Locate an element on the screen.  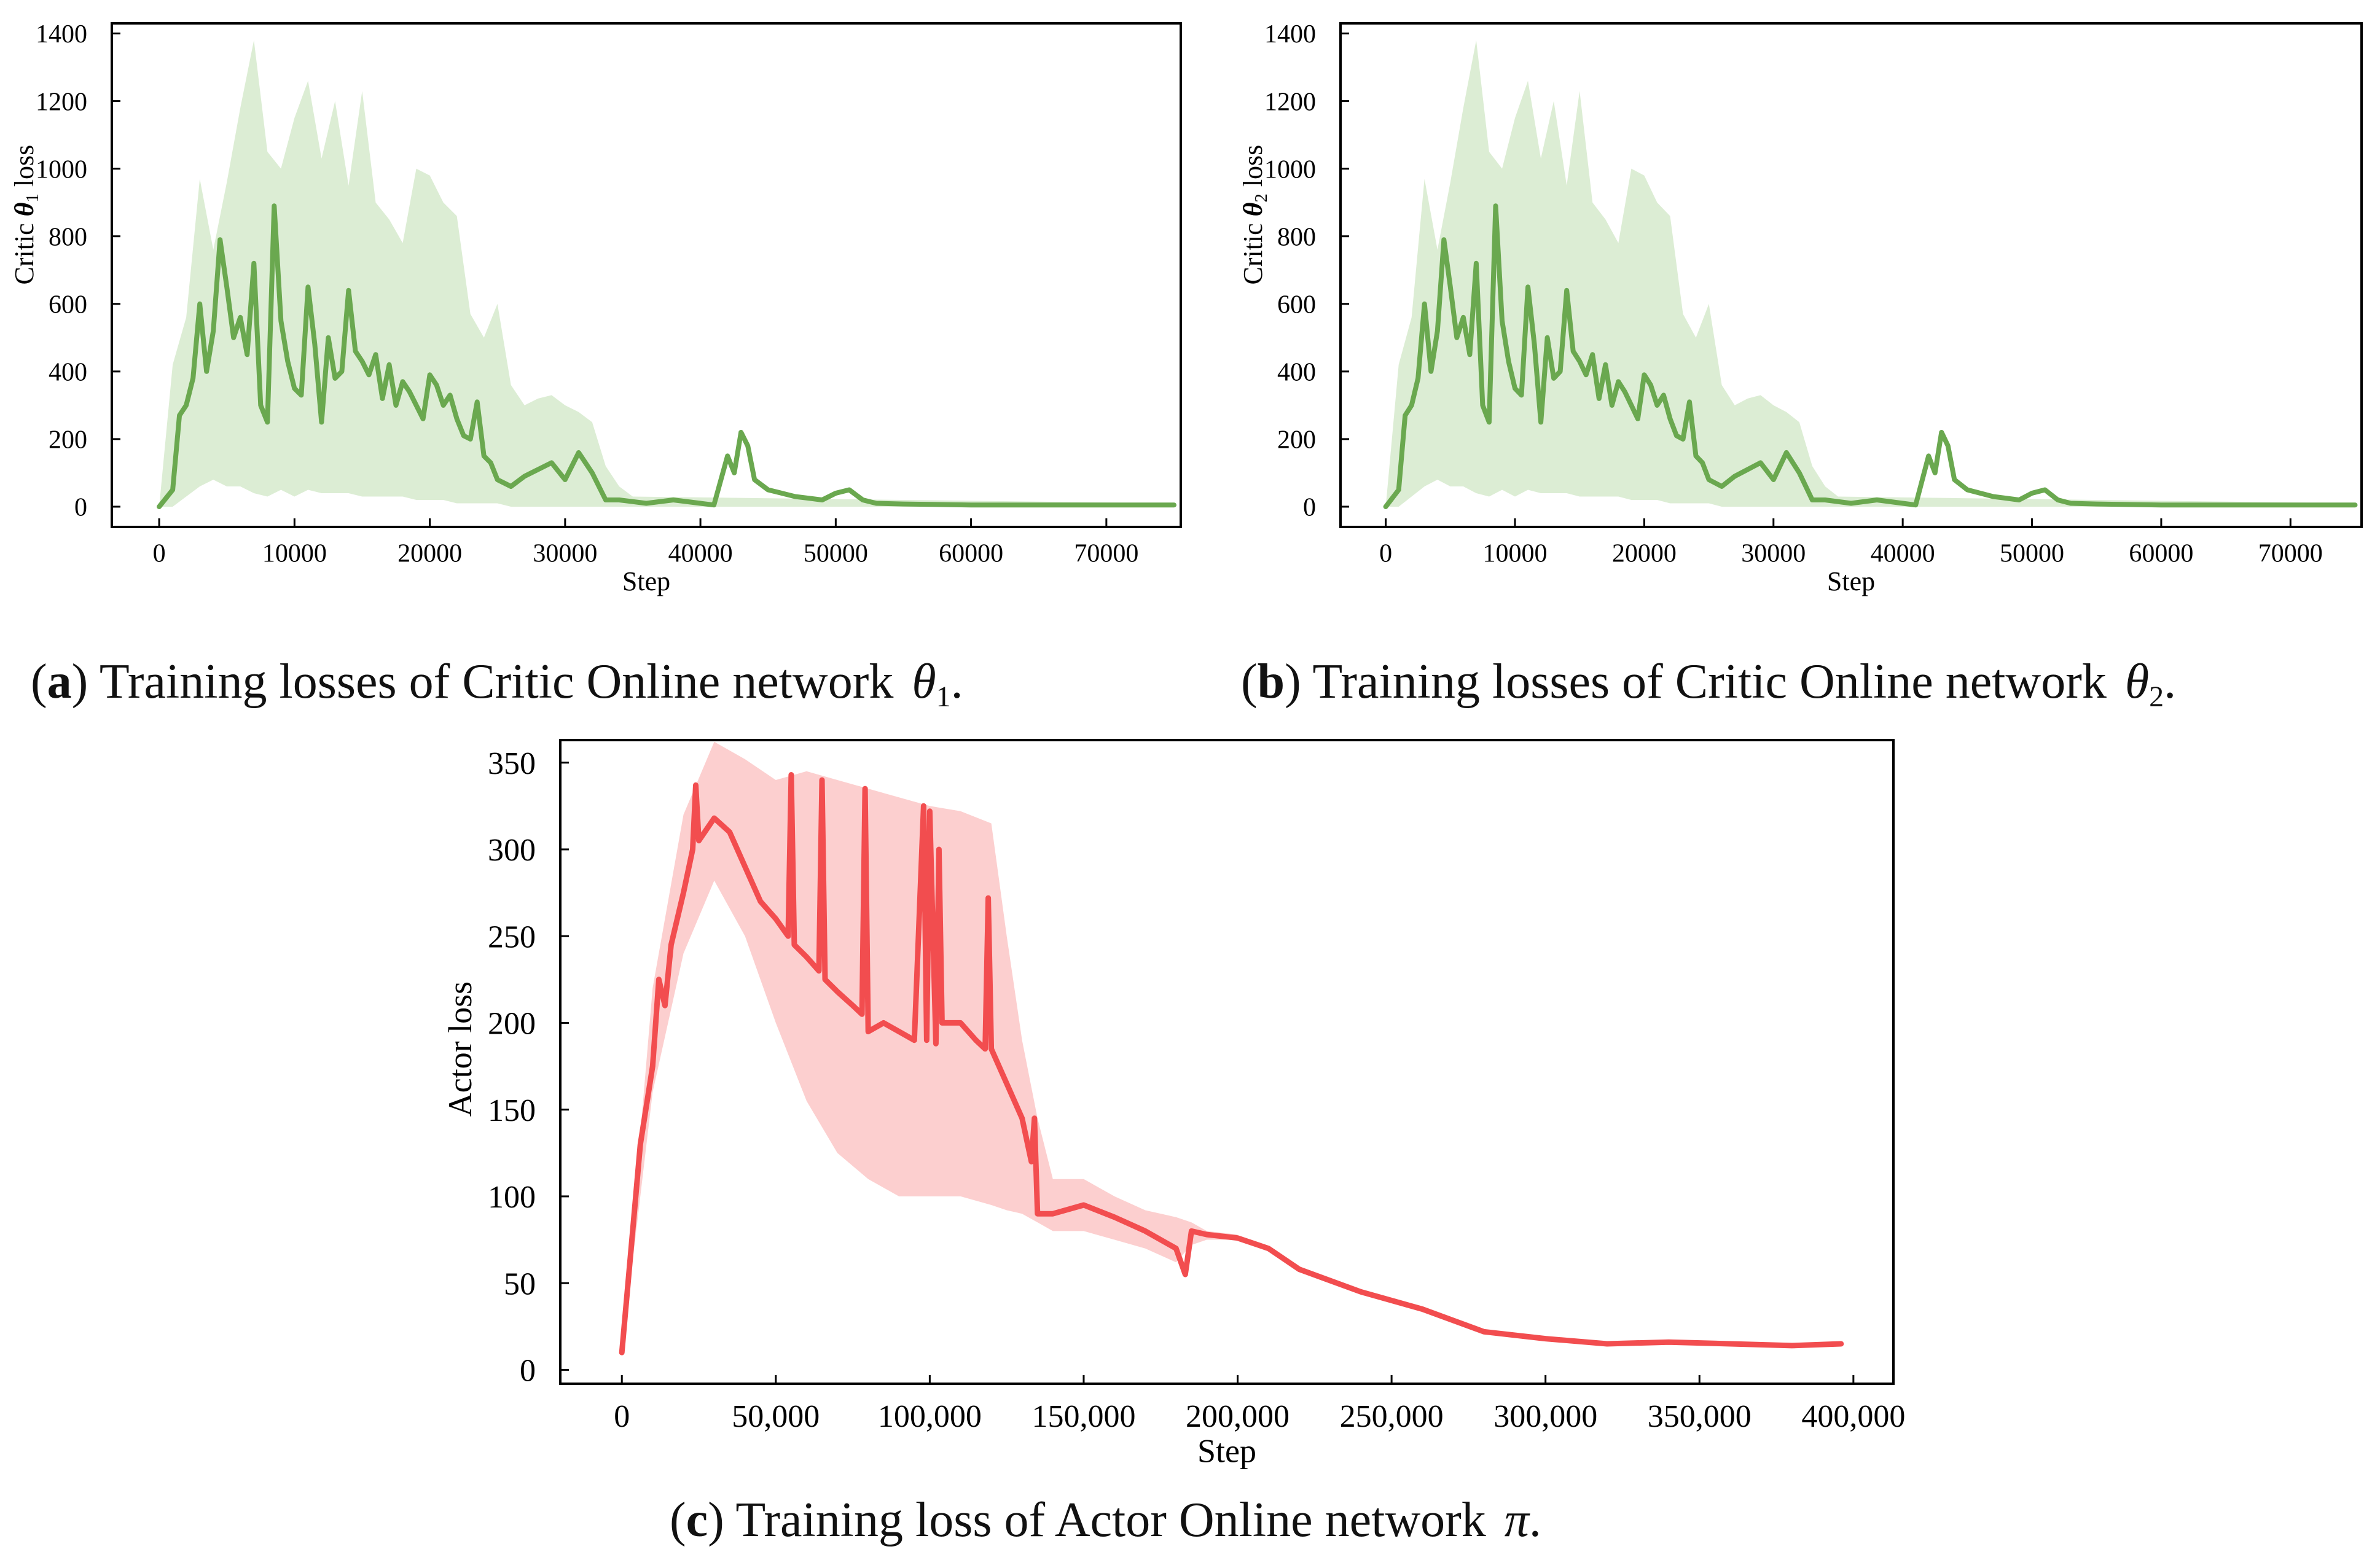
series-line-b is located at coordinates (1870, 356).